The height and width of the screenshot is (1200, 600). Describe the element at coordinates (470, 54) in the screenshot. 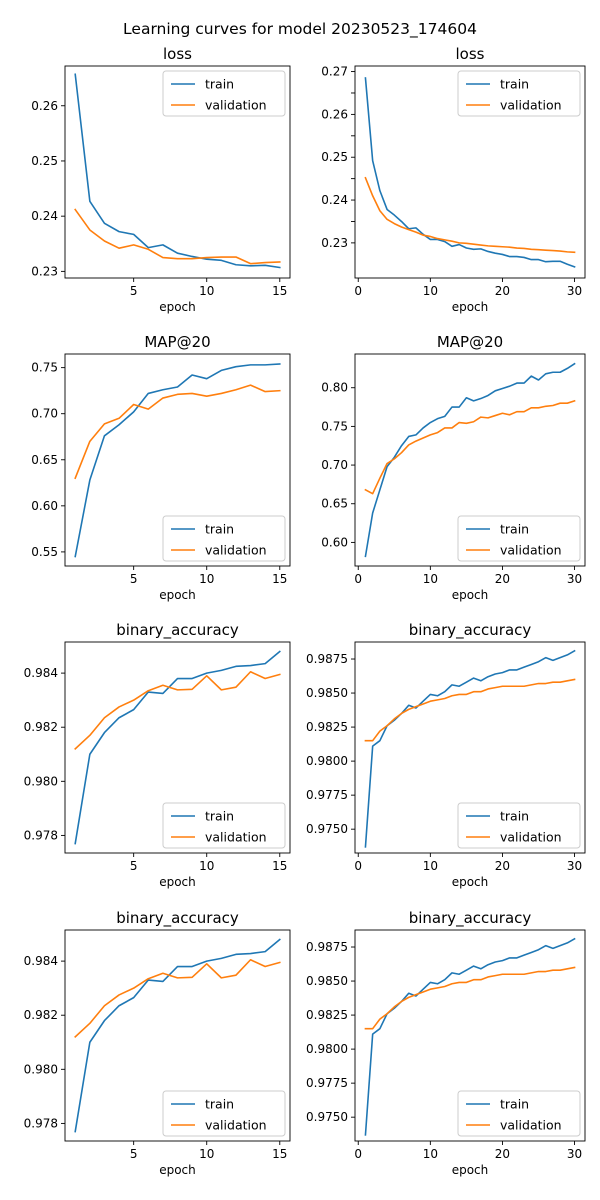

I see `subplot-title: loss` at that location.